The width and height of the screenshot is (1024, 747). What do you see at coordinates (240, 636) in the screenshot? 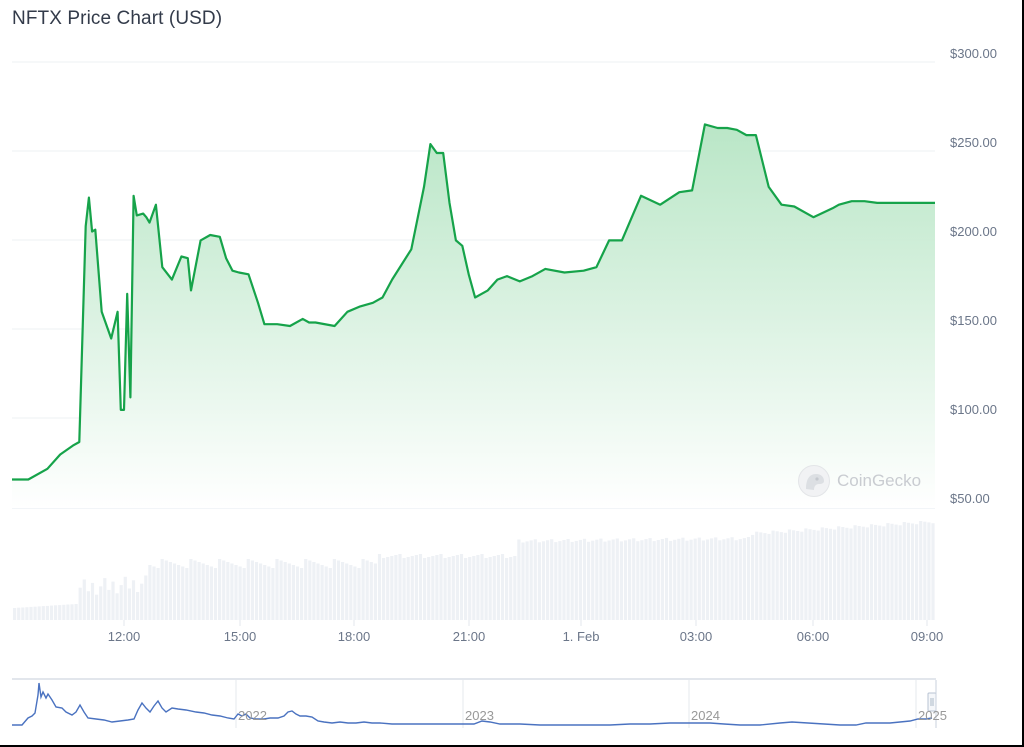
I see `x-tick-label: 15:00` at bounding box center [240, 636].